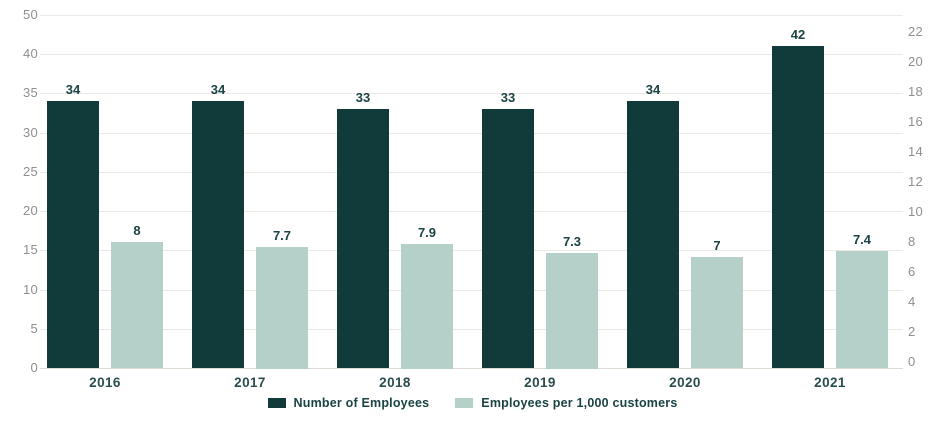  I want to click on right-axis-tick: 12, so click(916, 181).